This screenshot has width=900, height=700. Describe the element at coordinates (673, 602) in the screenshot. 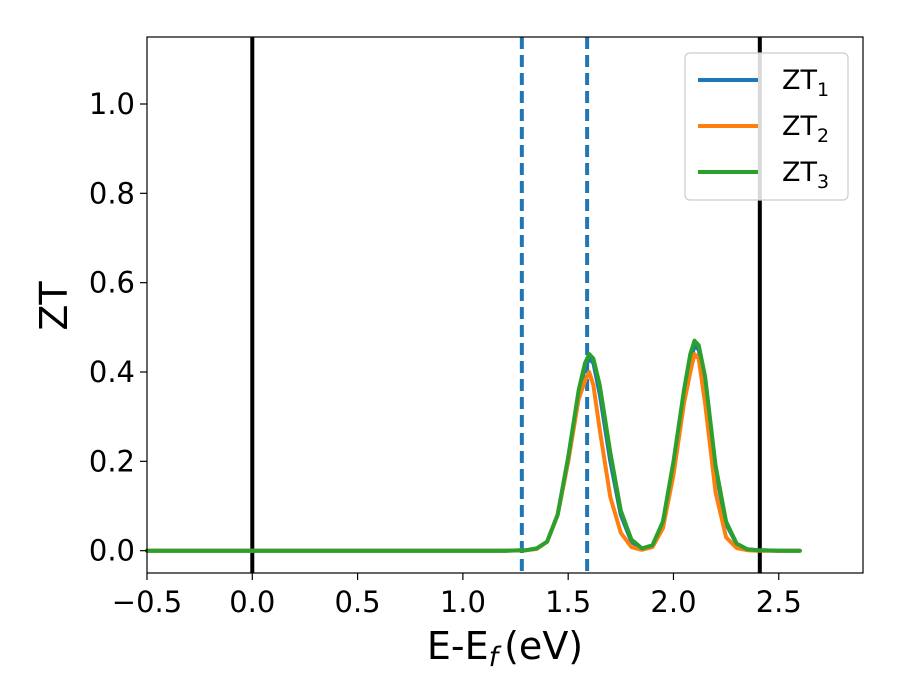

I see `x-tick-label: 2.0` at that location.